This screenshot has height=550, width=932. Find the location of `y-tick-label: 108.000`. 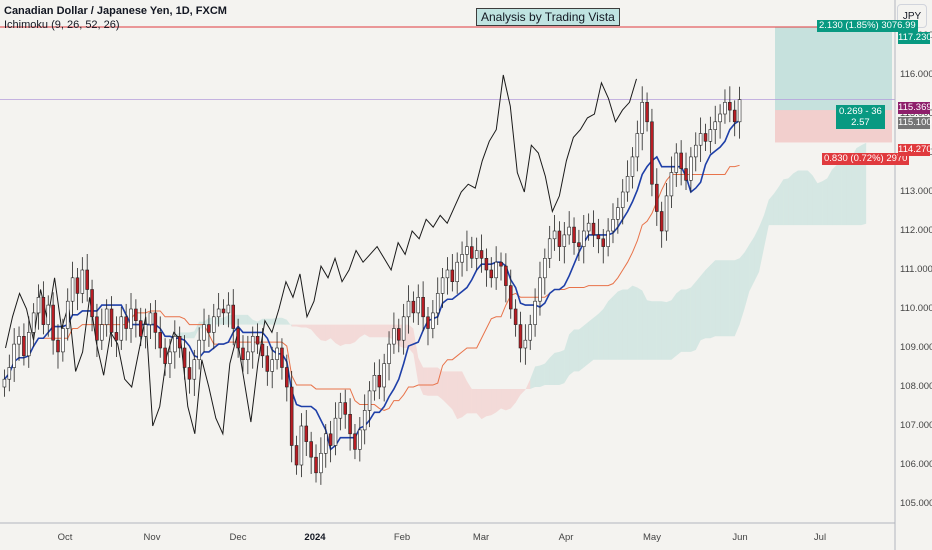

y-tick-label: 108.000 is located at coordinates (916, 386).